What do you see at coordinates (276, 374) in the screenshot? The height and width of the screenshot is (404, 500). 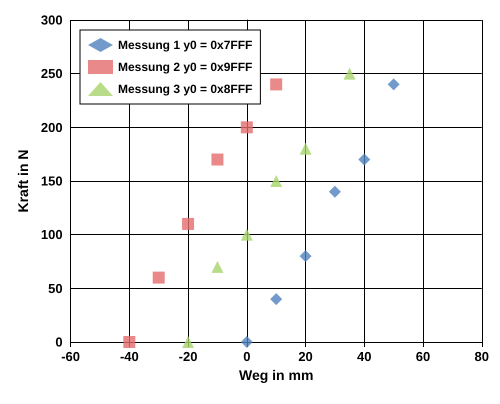 I see `x-axis-title: Weg in mm` at bounding box center [276, 374].